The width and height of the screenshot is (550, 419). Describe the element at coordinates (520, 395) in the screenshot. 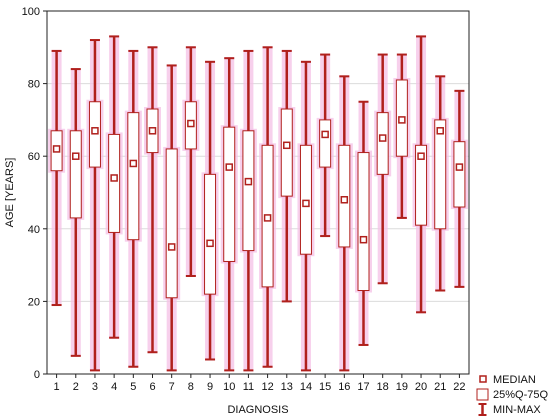

I see `legend-box-label: 25%Q-75Q` at that location.